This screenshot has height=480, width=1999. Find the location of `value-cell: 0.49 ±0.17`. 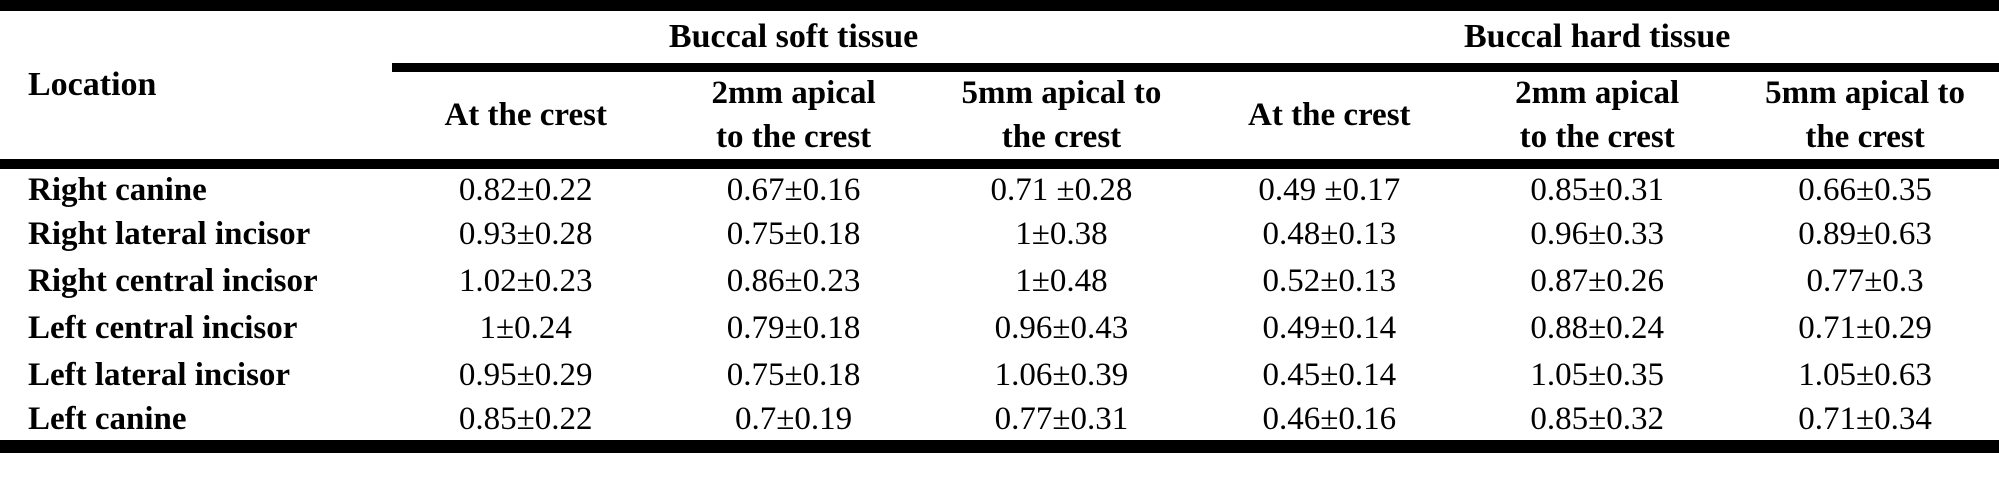

value-cell: 0.49 ±0.17 is located at coordinates (1329, 189).